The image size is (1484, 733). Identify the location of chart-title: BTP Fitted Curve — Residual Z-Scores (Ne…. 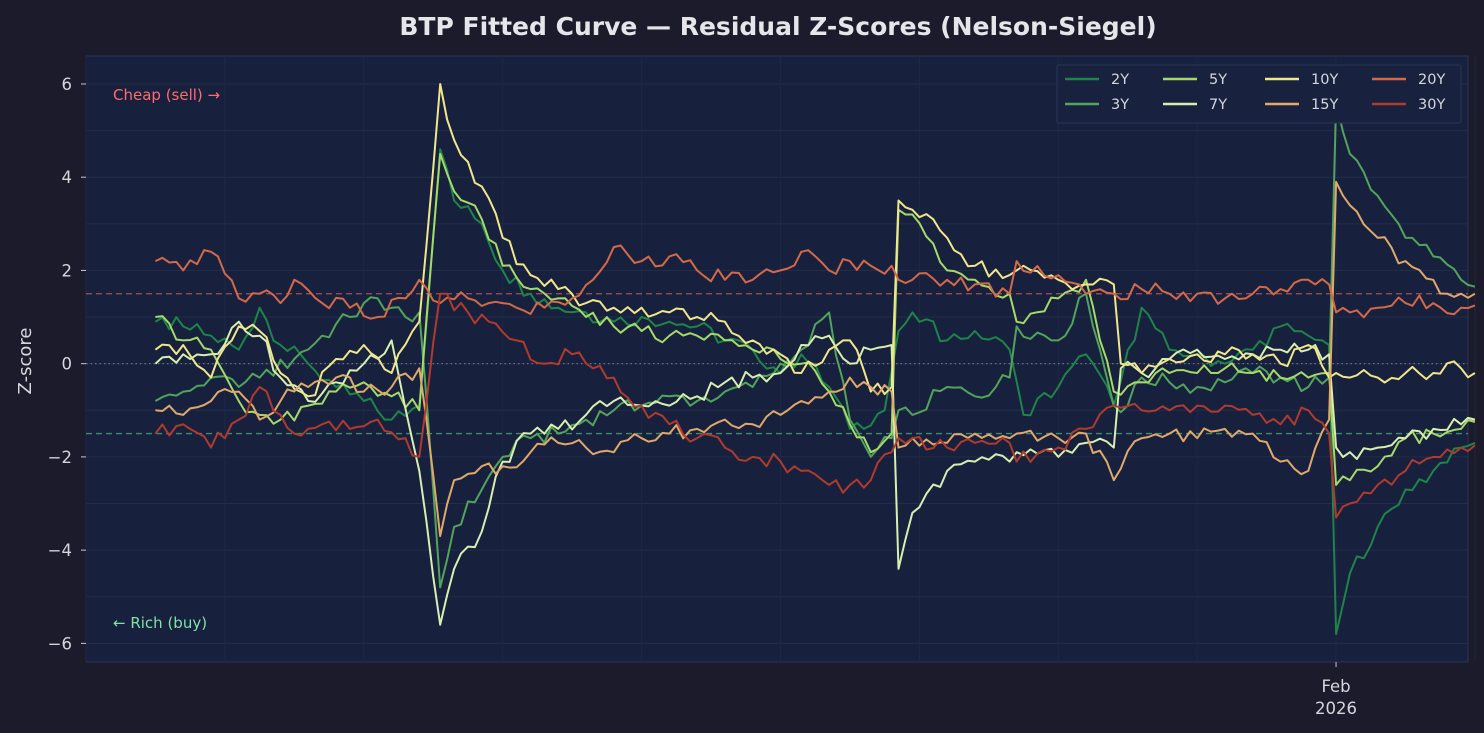
(777, 26).